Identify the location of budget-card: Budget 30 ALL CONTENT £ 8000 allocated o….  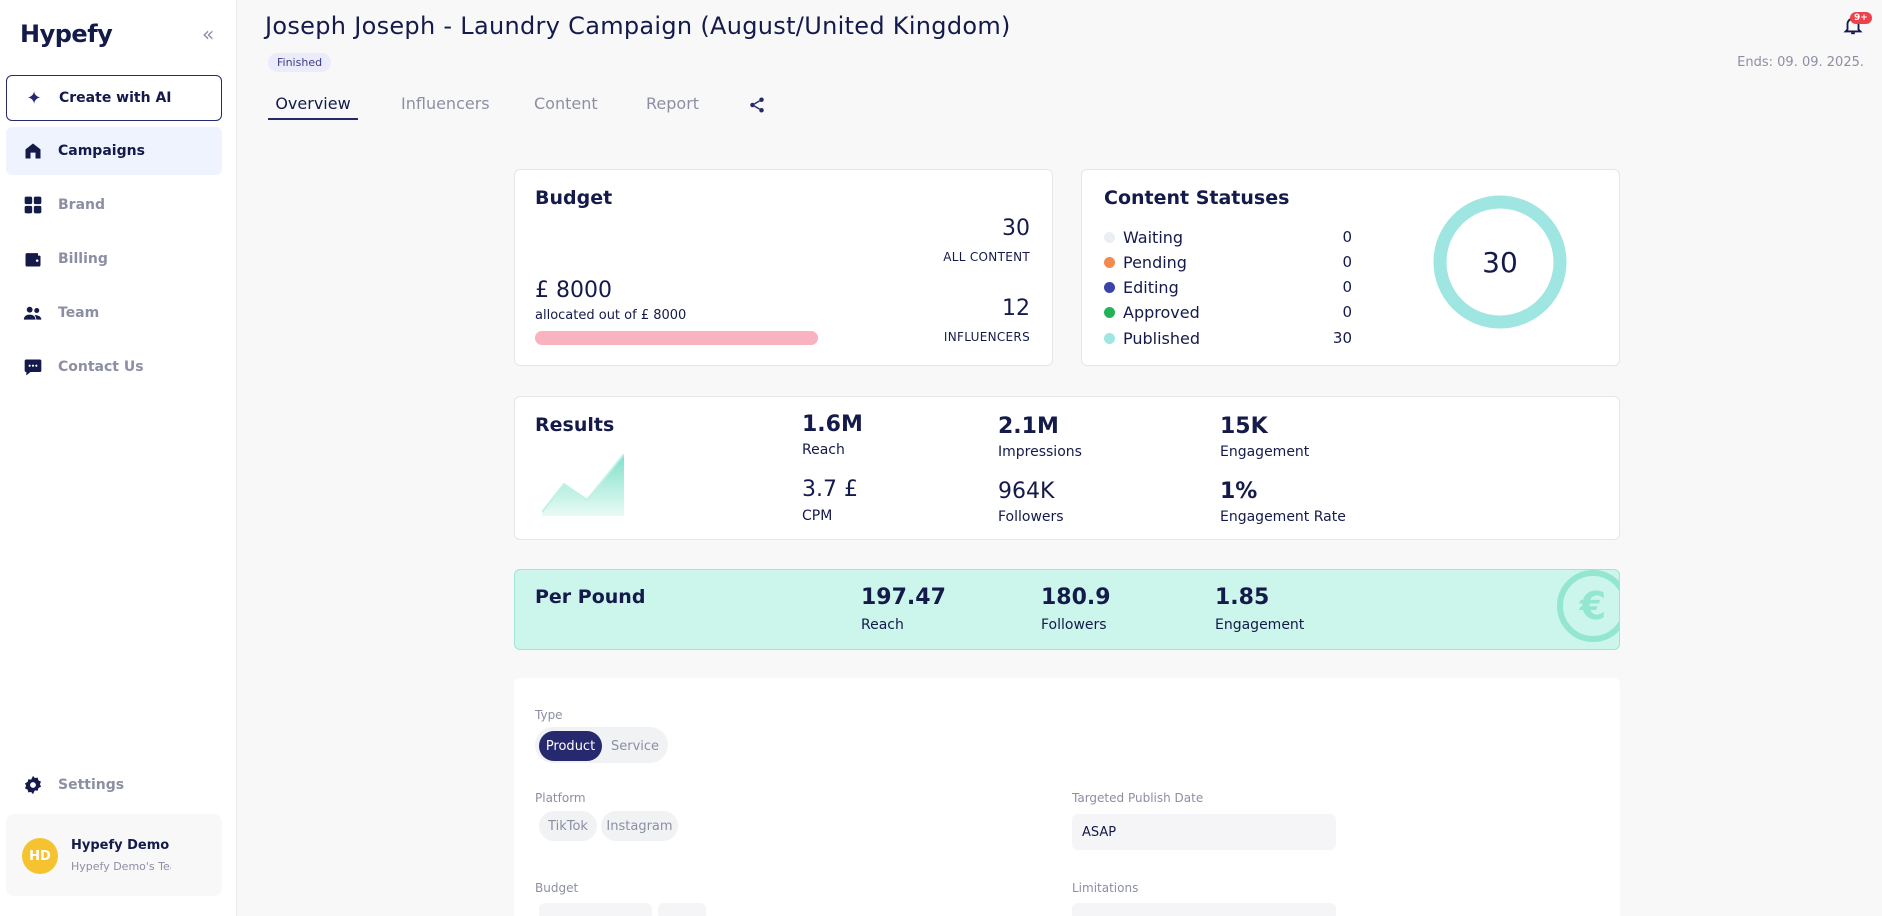
(783, 267).